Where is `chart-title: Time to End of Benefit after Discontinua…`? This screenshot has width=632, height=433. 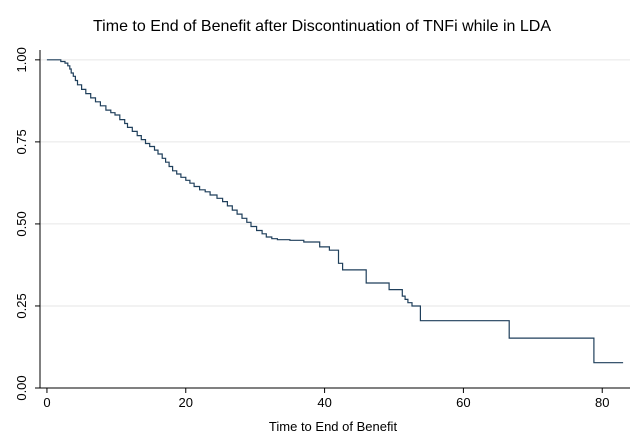 chart-title: Time to End of Benefit after Discontinua… is located at coordinates (322, 26).